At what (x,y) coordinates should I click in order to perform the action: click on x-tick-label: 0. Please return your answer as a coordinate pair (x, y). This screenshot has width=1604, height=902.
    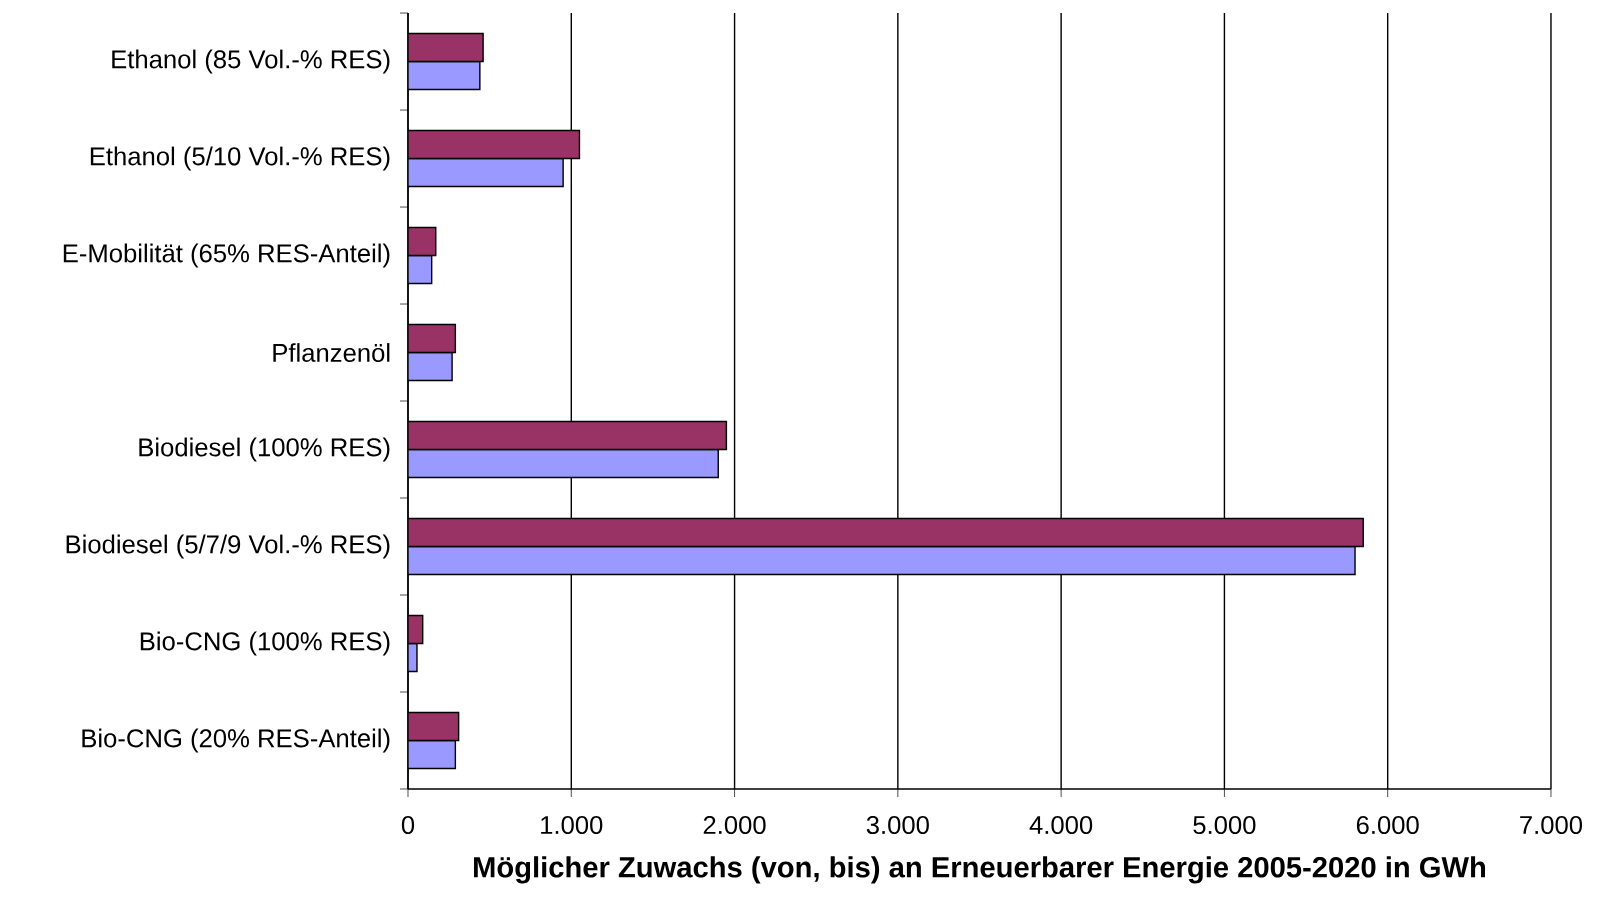
    Looking at the image, I should click on (408, 825).